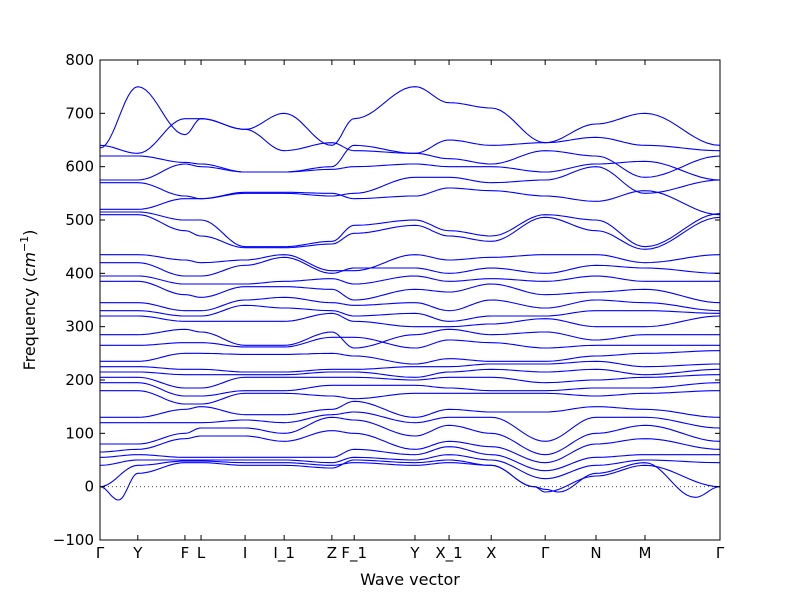 The width and height of the screenshot is (800, 600). Describe the element at coordinates (79, 380) in the screenshot. I see `y-tick-label: 200` at that location.